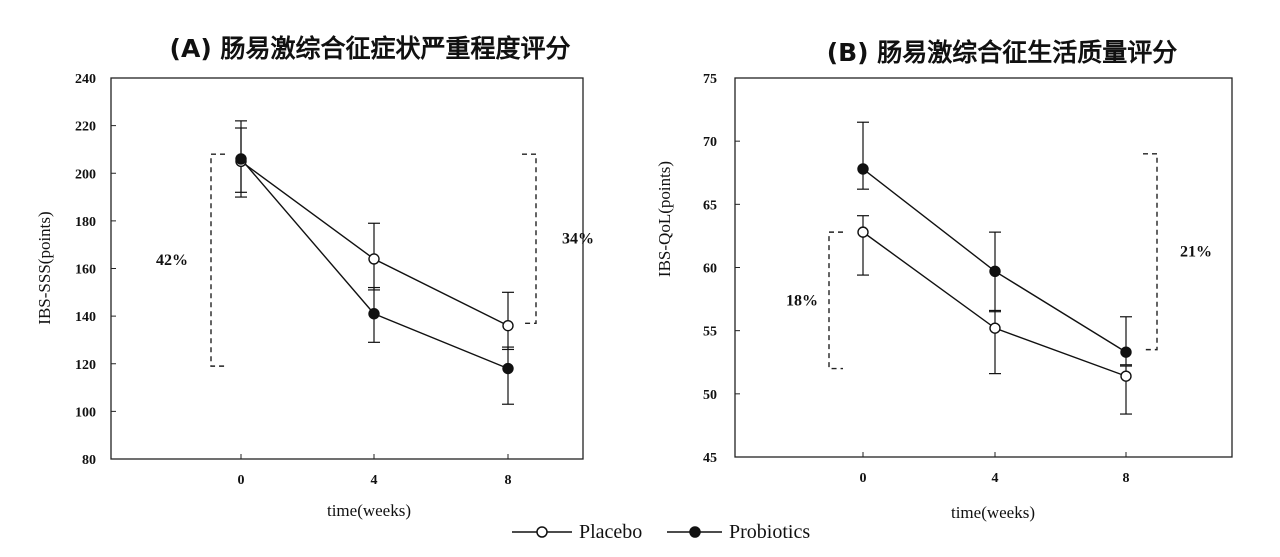  What do you see at coordinates (85, 222) in the screenshot?
I see `y-tick-label: 180` at bounding box center [85, 222].